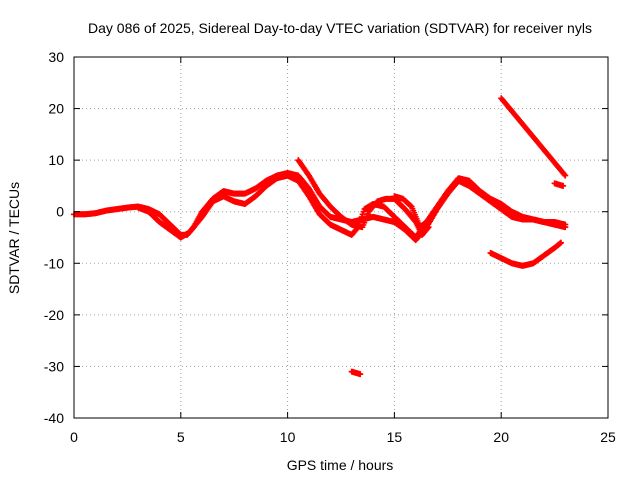 Image resolution: width=640 pixels, height=480 pixels. Describe the element at coordinates (74, 437) in the screenshot. I see `x-tick-label: 0` at that location.